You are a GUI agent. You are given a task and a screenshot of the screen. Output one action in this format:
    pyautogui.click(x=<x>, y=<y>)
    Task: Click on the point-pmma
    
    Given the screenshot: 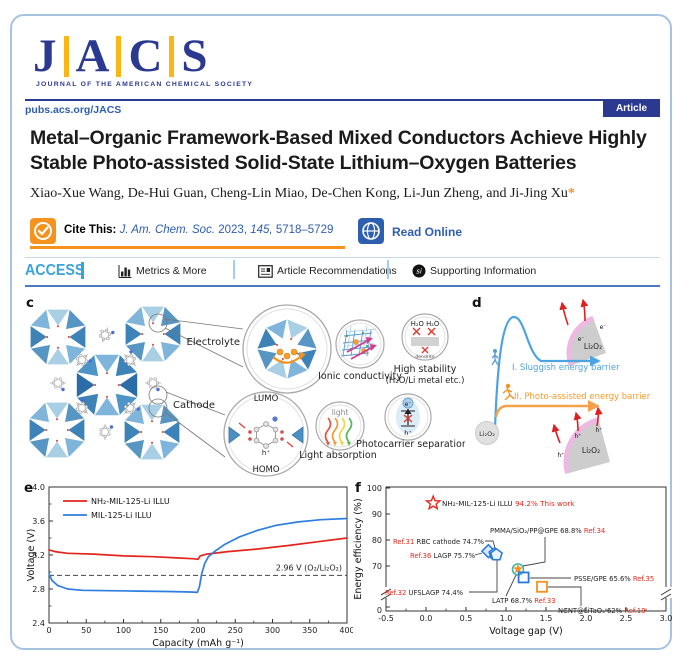 What is the action you would take?
    pyautogui.click(x=518, y=568)
    